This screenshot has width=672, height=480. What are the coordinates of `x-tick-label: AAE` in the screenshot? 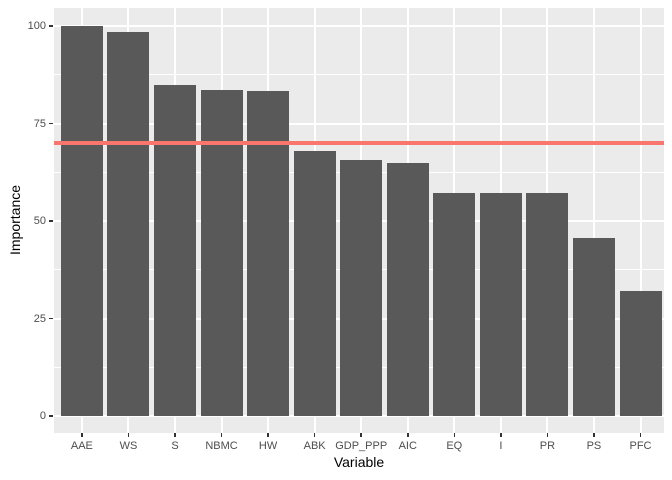 It's located at (81, 446).